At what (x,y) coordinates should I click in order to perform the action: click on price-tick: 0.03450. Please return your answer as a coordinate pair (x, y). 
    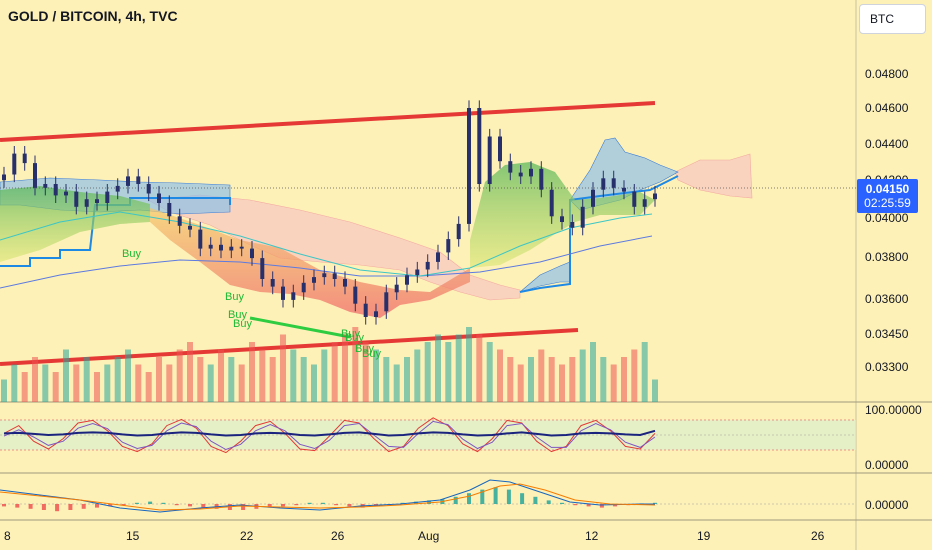
    Looking at the image, I should click on (887, 334).